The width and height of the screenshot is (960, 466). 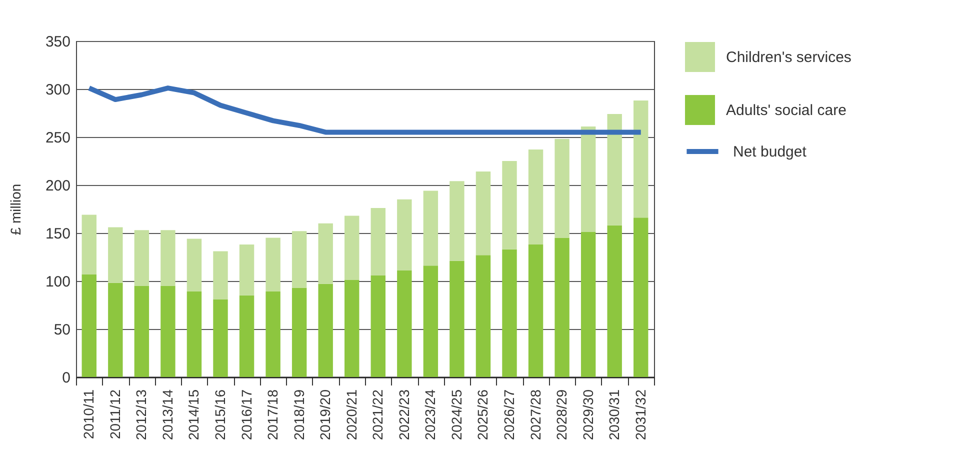 What do you see at coordinates (325, 414) in the screenshot?
I see `x-tick-label: 2019/20` at bounding box center [325, 414].